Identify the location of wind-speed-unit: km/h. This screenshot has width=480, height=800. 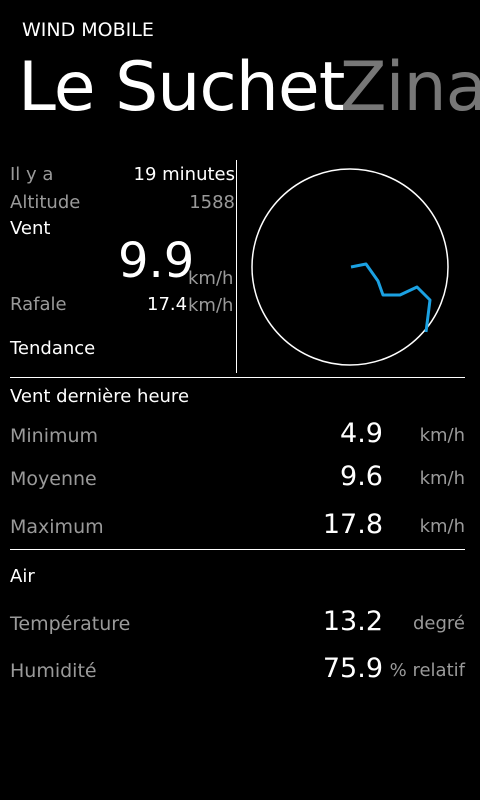
(211, 278).